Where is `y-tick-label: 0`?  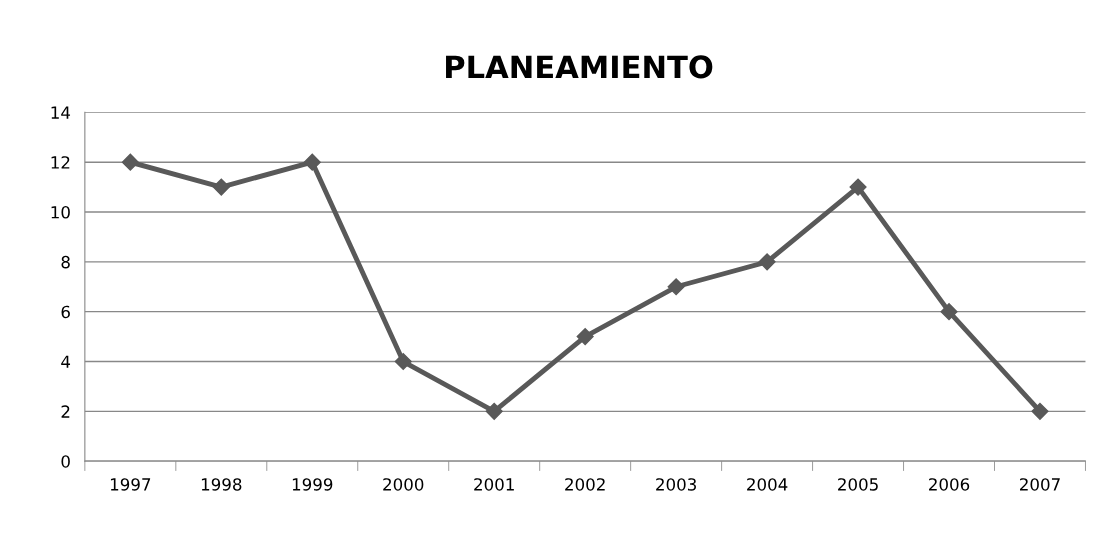 y-tick-label: 0 is located at coordinates (65, 461).